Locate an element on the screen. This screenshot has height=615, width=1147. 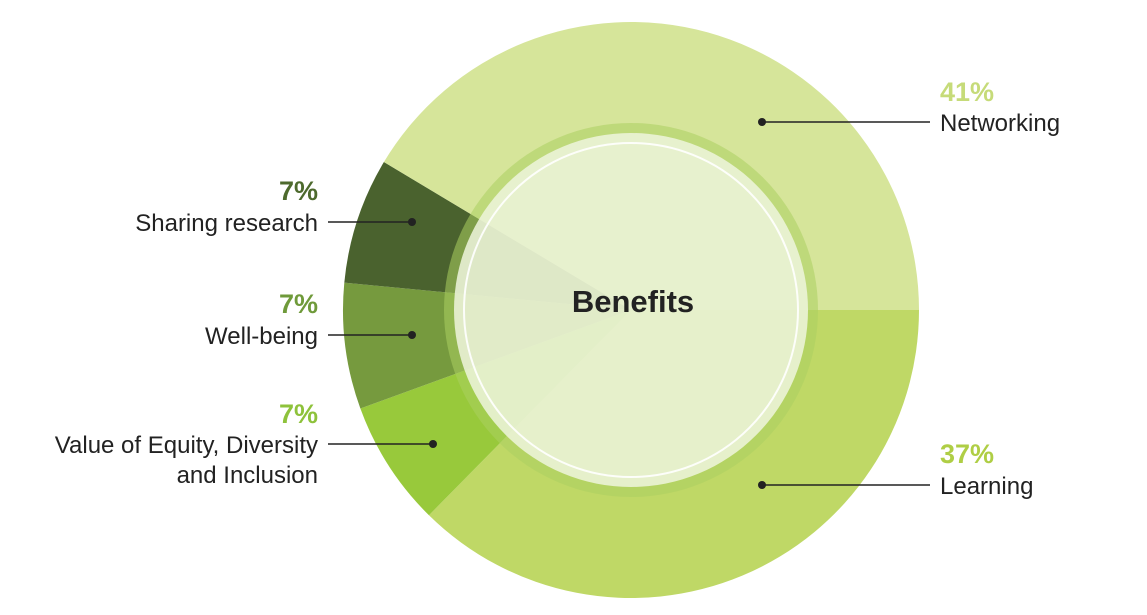
slice-label-sharing-research: 7% Sharing research is located at coordinates (275, 206).